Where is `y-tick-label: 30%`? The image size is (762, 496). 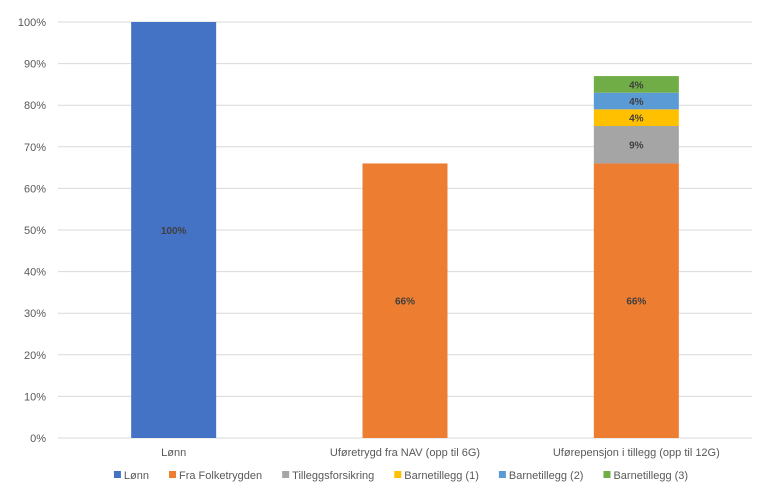
y-tick-label: 30% is located at coordinates (35, 314).